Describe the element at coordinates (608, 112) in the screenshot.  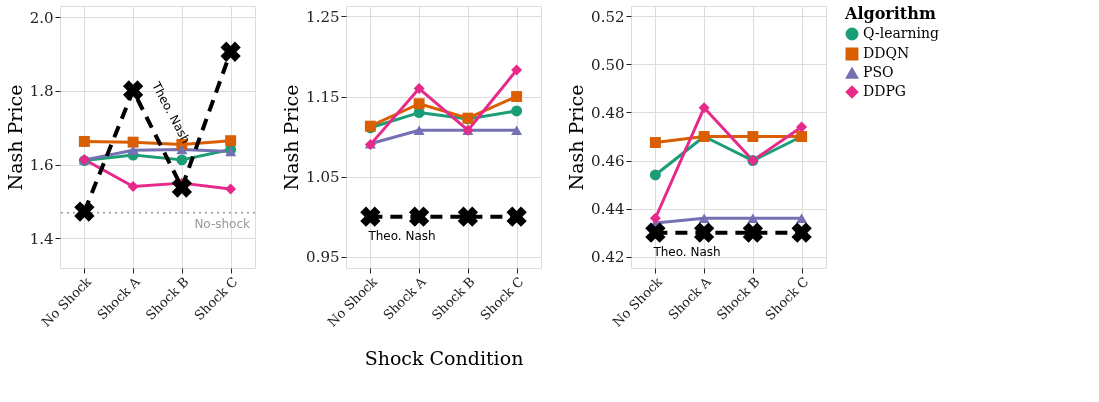
I see `y-tick-label: 0.48` at that location.